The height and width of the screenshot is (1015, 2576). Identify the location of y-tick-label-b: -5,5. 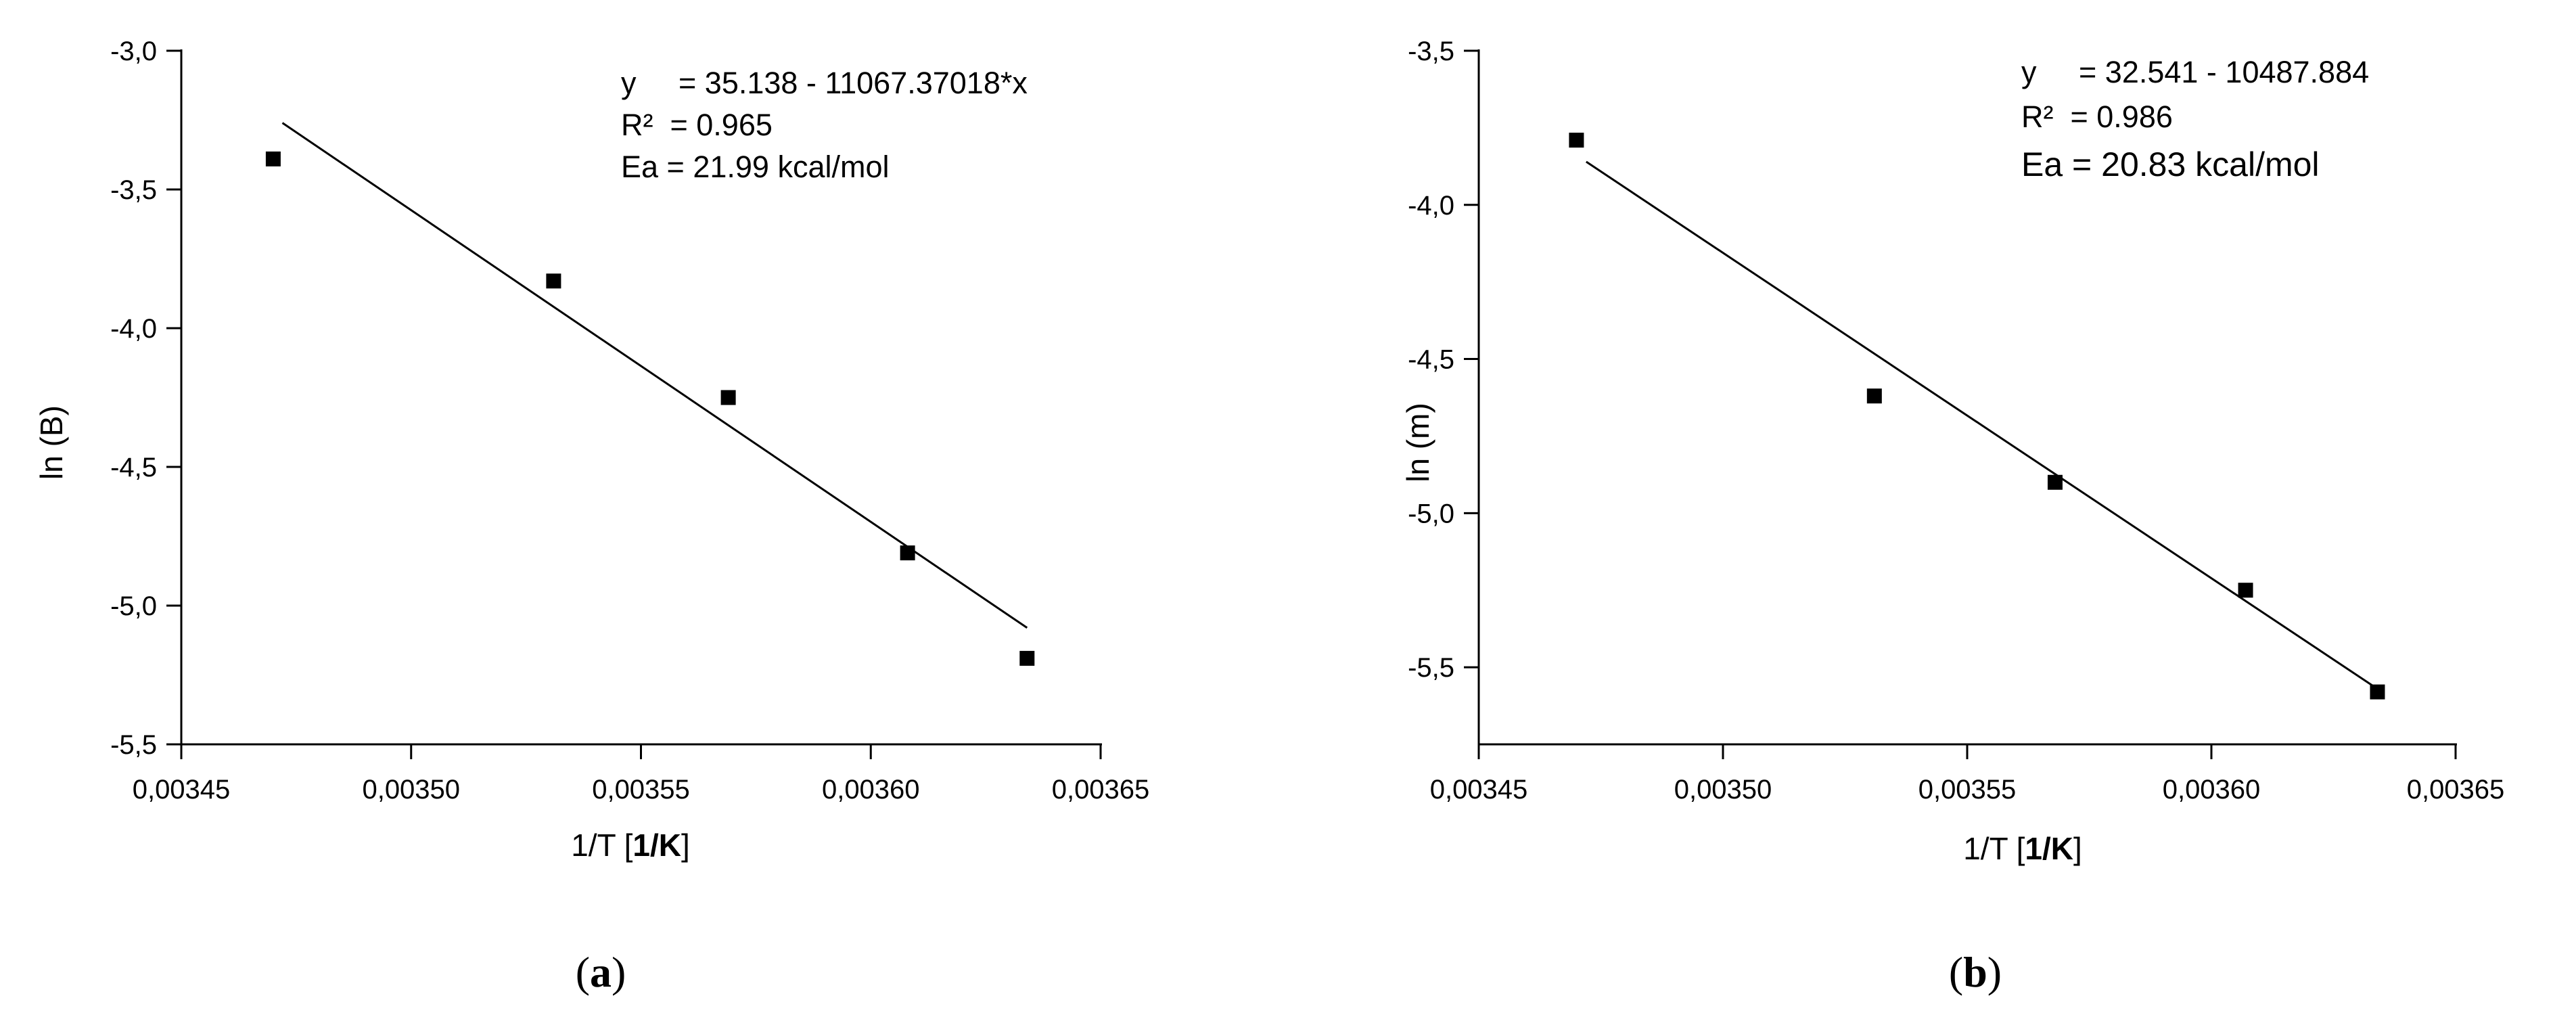
(1431, 668).